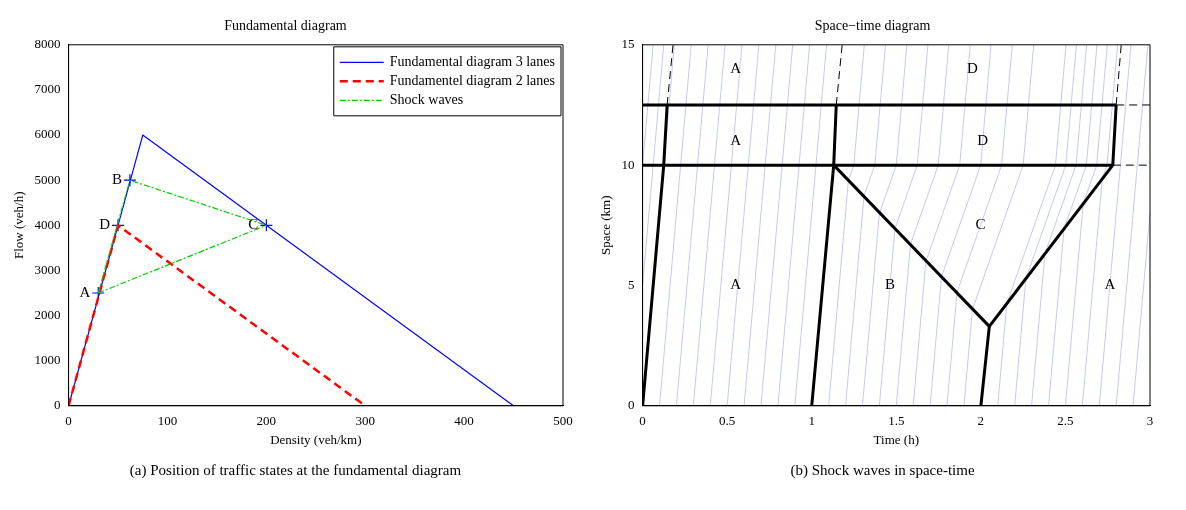 This screenshot has width=1186, height=510. What do you see at coordinates (47, 44) in the screenshot?
I see `y-tick-label: 8000` at bounding box center [47, 44].